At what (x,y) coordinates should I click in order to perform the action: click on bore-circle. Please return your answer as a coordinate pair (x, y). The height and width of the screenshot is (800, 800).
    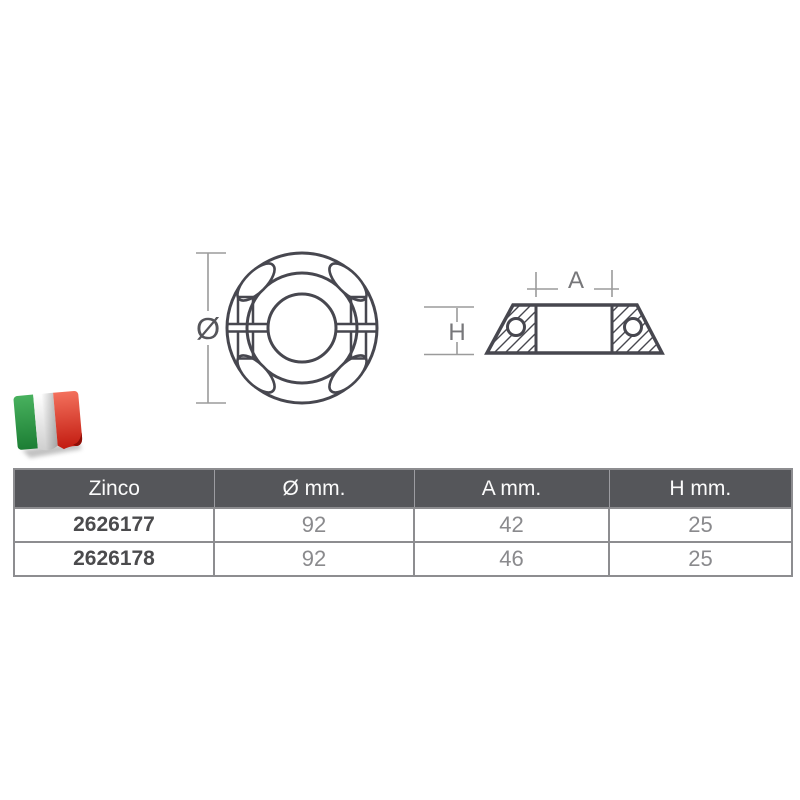
    Looking at the image, I should click on (302, 328).